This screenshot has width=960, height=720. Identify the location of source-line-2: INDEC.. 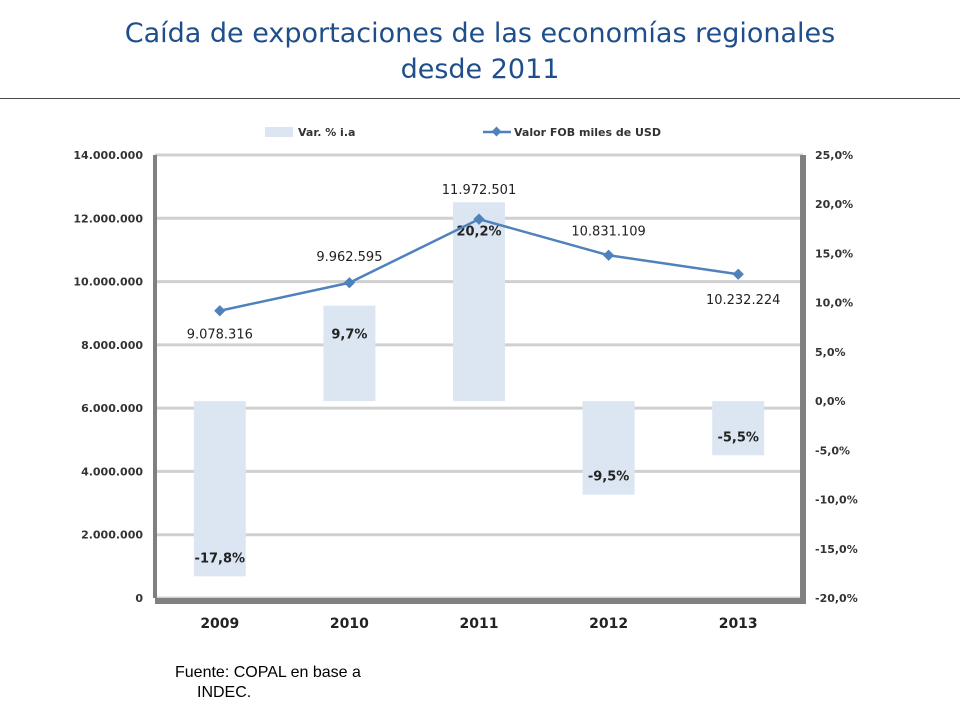
(224, 692).